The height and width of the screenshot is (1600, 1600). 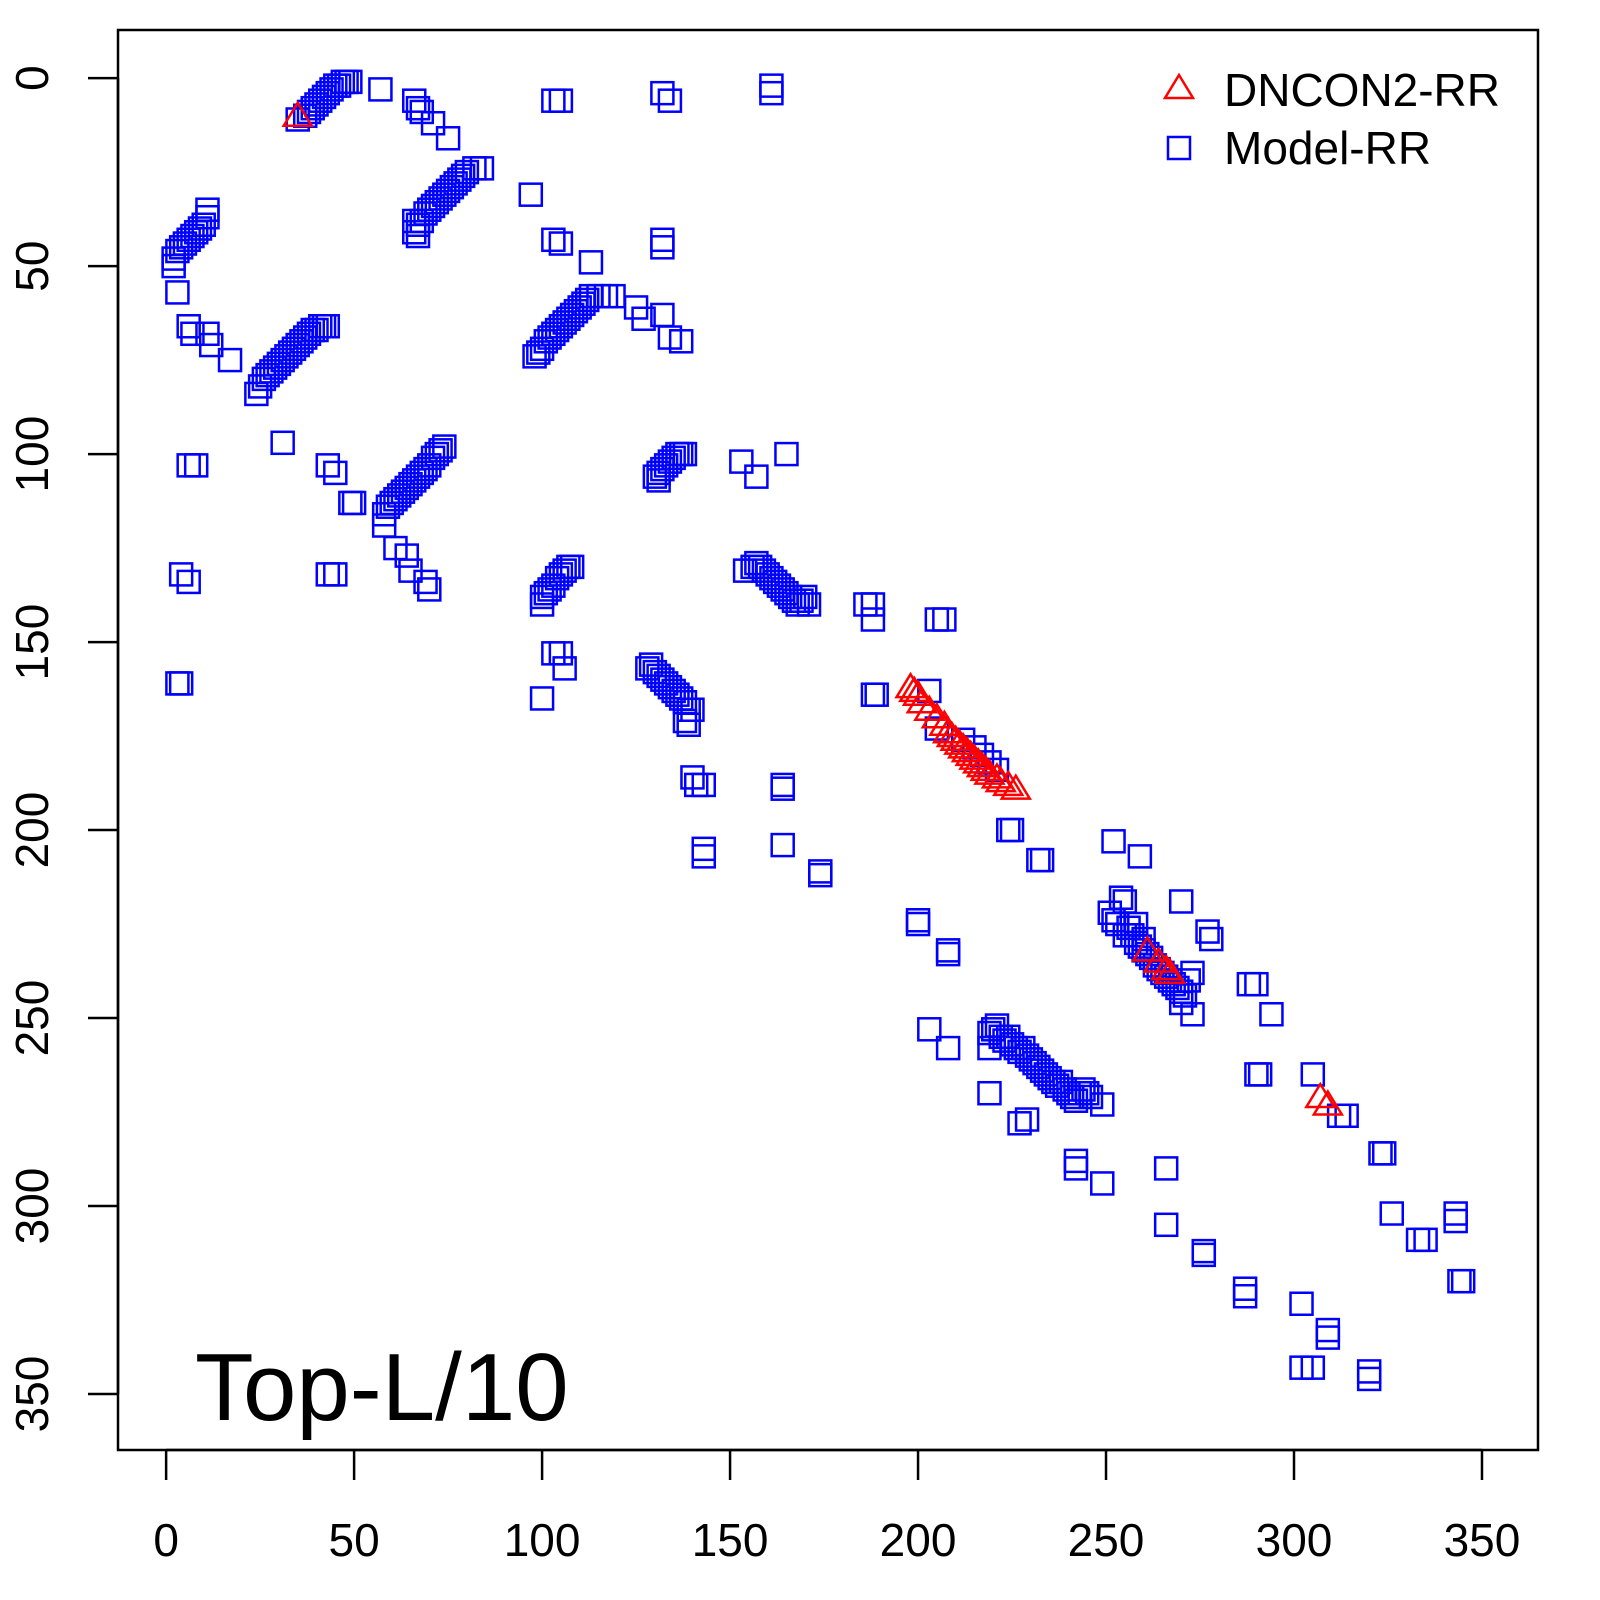 What do you see at coordinates (166, 1540) in the screenshot?
I see `x-tick-label: 0` at bounding box center [166, 1540].